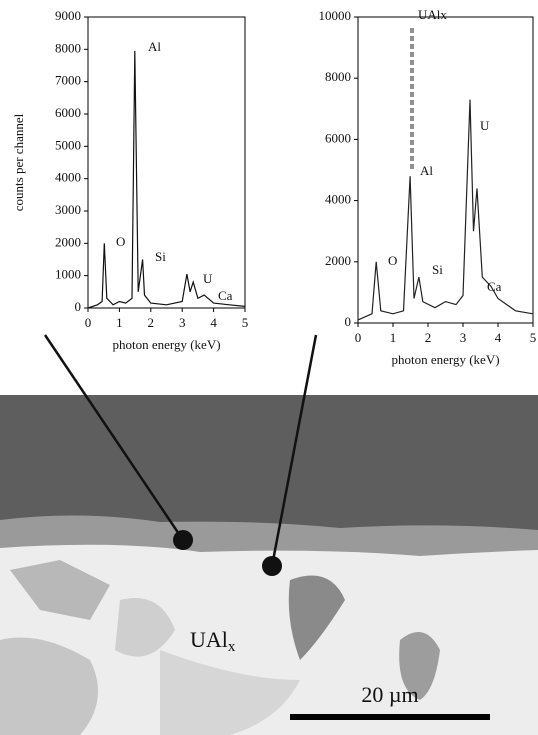 This screenshot has height=735, width=538. Describe the element at coordinates (68, 144) in the screenshot. I see `y-tick-label: 5000` at that location.